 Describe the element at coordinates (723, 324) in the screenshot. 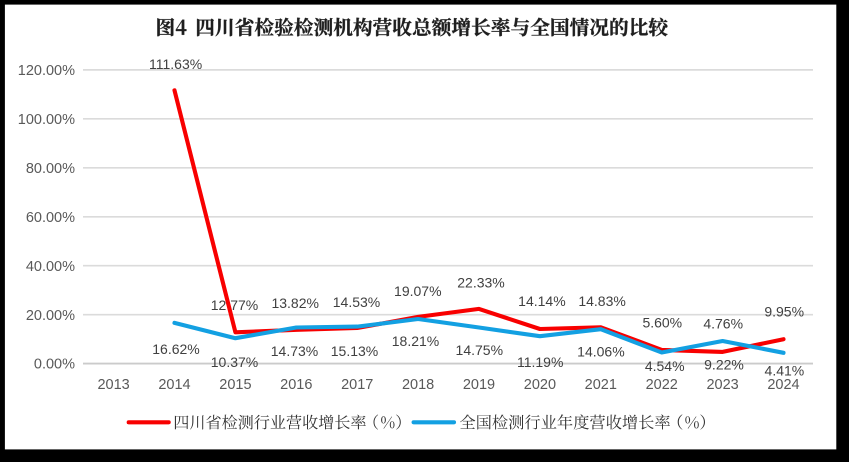

I see `svg-text: 4.76%` at that location.